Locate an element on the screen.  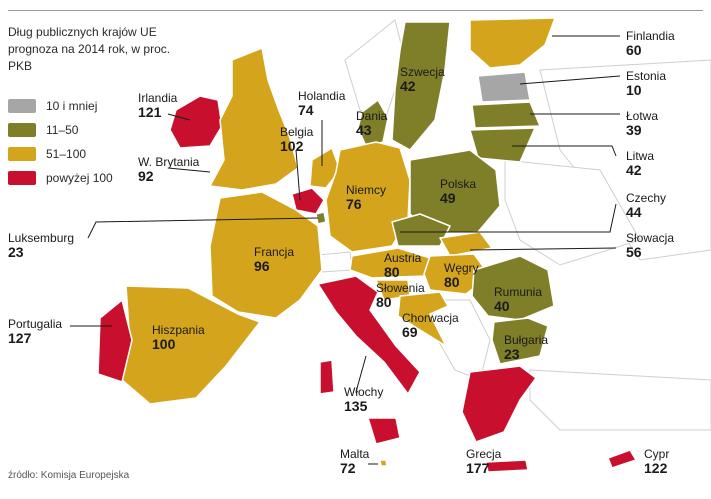
leader-wlochy is located at coordinates (361, 374).